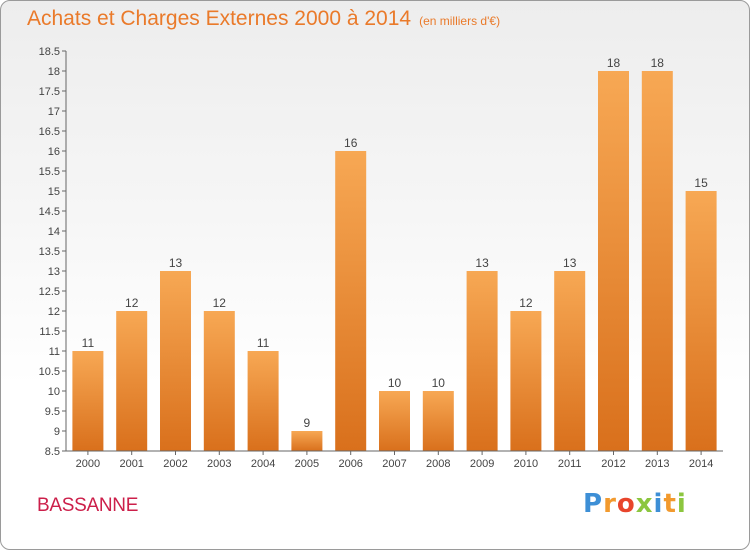 This screenshot has width=750, height=550. What do you see at coordinates (438, 464) in the screenshot?
I see `x-tick-label: 2008` at bounding box center [438, 464].